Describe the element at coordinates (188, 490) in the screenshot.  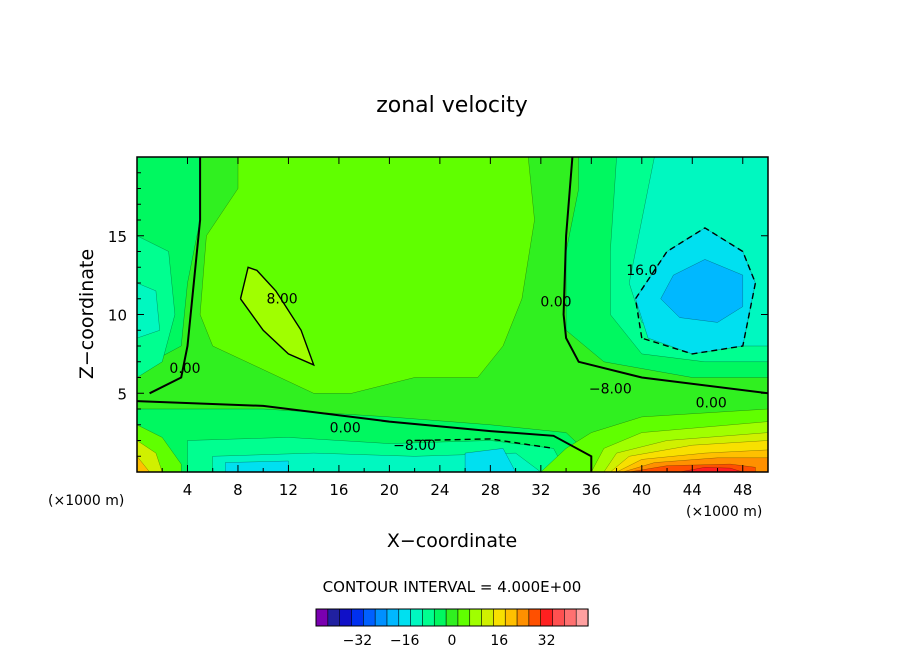
I see `x-tick-label: 4` at that location.